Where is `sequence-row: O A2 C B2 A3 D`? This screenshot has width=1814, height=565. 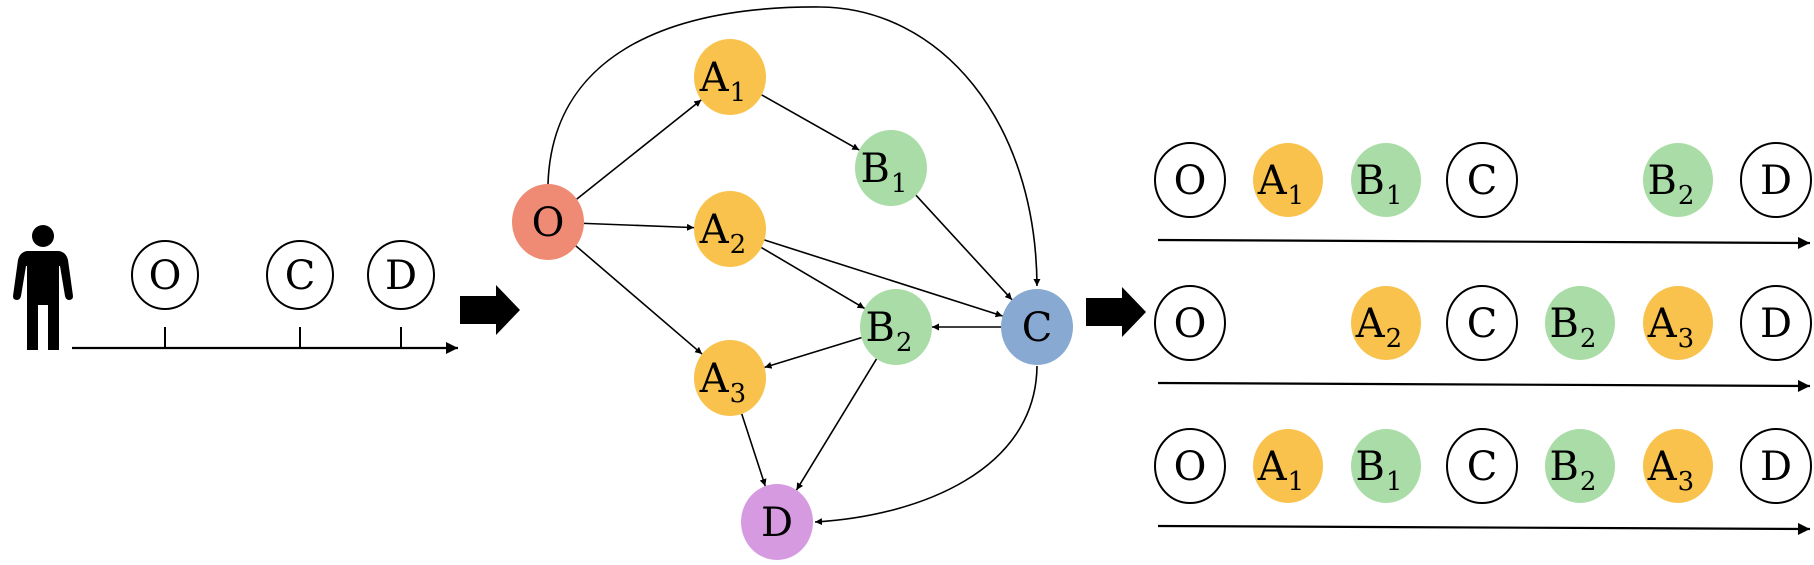
sequence-row: O A2 C B2 A3 D is located at coordinates (1483, 338).